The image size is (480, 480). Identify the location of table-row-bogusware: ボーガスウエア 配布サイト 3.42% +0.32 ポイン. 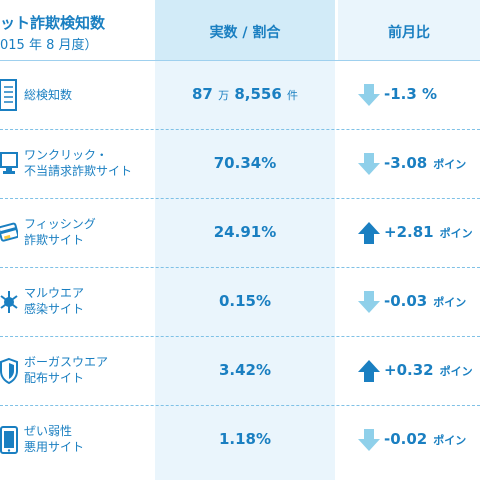
(240, 371).